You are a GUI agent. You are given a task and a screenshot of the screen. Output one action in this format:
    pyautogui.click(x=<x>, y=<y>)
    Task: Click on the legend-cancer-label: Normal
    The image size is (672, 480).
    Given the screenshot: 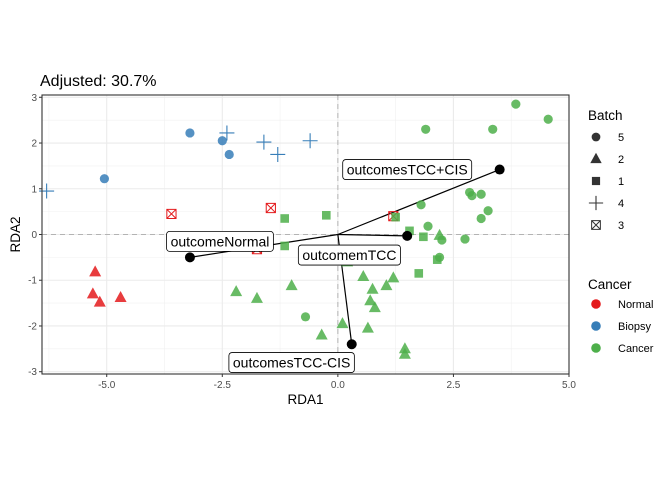 What is the action you would take?
    pyautogui.click(x=635, y=305)
    